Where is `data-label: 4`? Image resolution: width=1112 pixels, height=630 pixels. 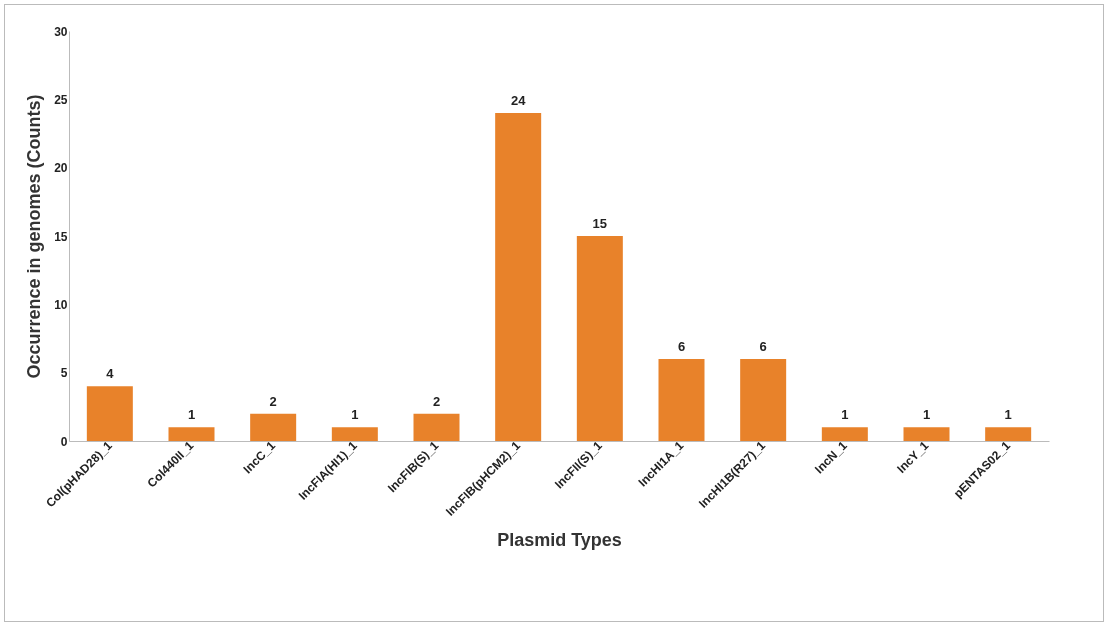 data-label: 4 is located at coordinates (110, 374).